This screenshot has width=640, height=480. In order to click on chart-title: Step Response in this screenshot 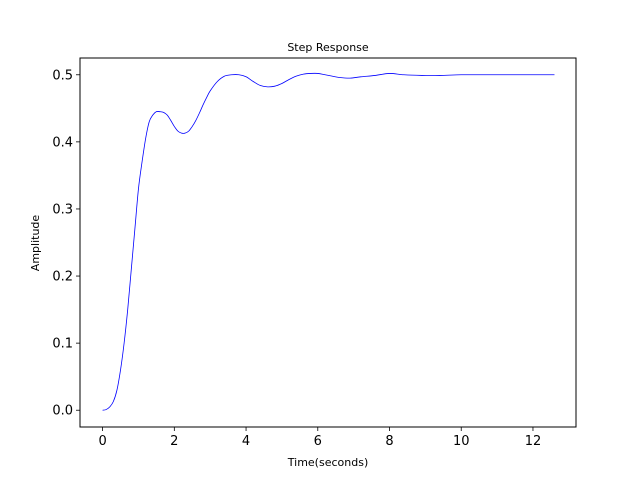, I will do `click(328, 47)`.